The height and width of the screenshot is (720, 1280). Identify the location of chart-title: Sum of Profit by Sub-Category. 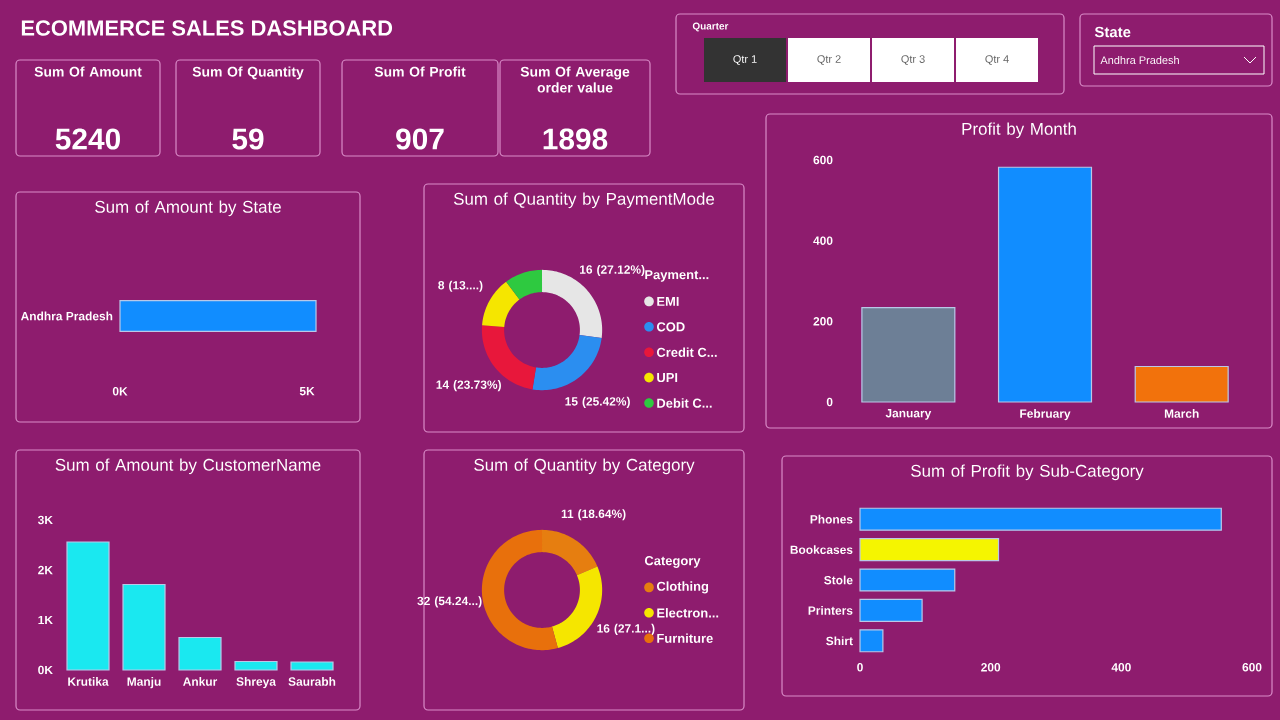
(1027, 472).